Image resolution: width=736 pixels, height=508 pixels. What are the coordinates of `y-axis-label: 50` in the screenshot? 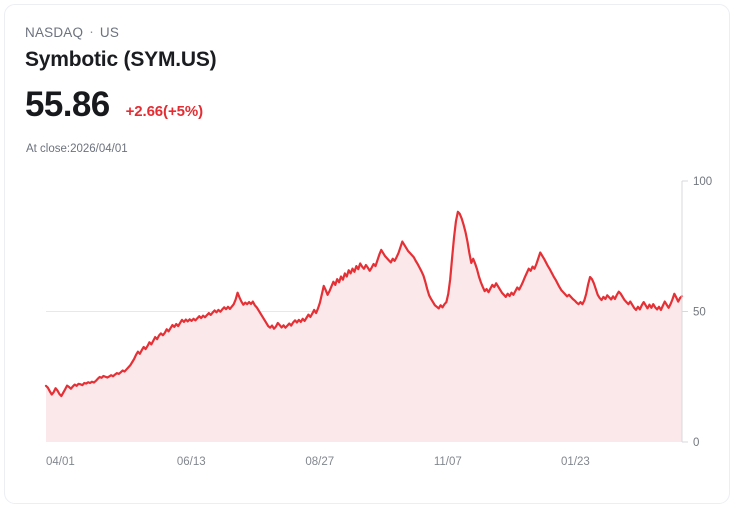 It's located at (699, 313).